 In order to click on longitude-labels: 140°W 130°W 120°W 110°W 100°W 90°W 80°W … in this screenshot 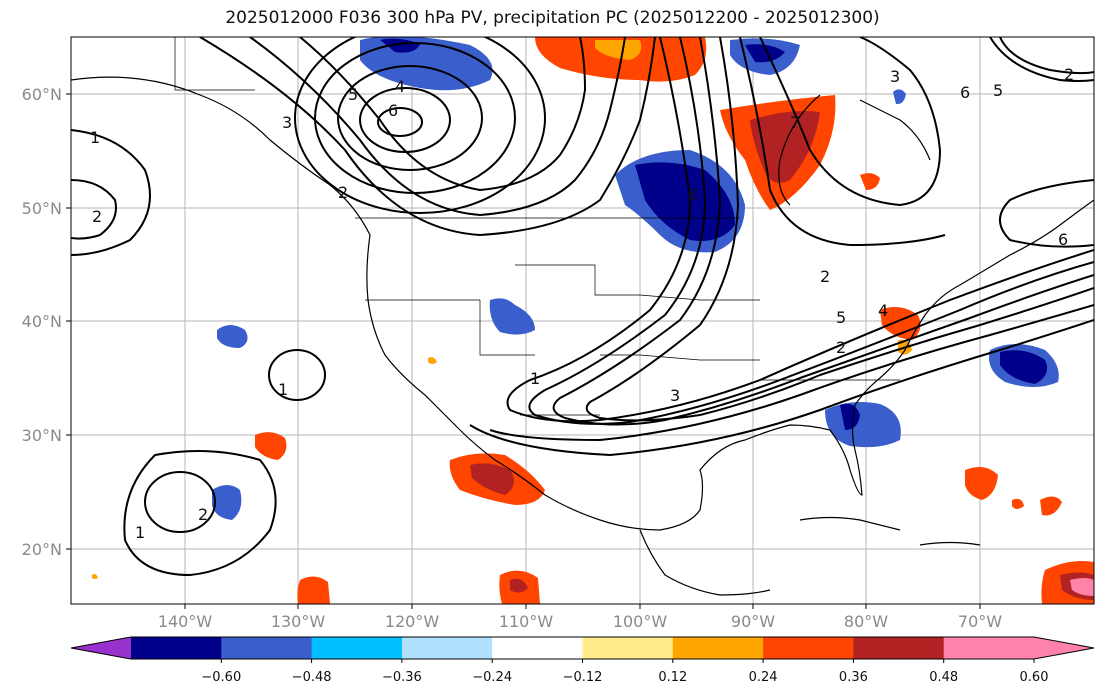, I will do `click(580, 621)`.